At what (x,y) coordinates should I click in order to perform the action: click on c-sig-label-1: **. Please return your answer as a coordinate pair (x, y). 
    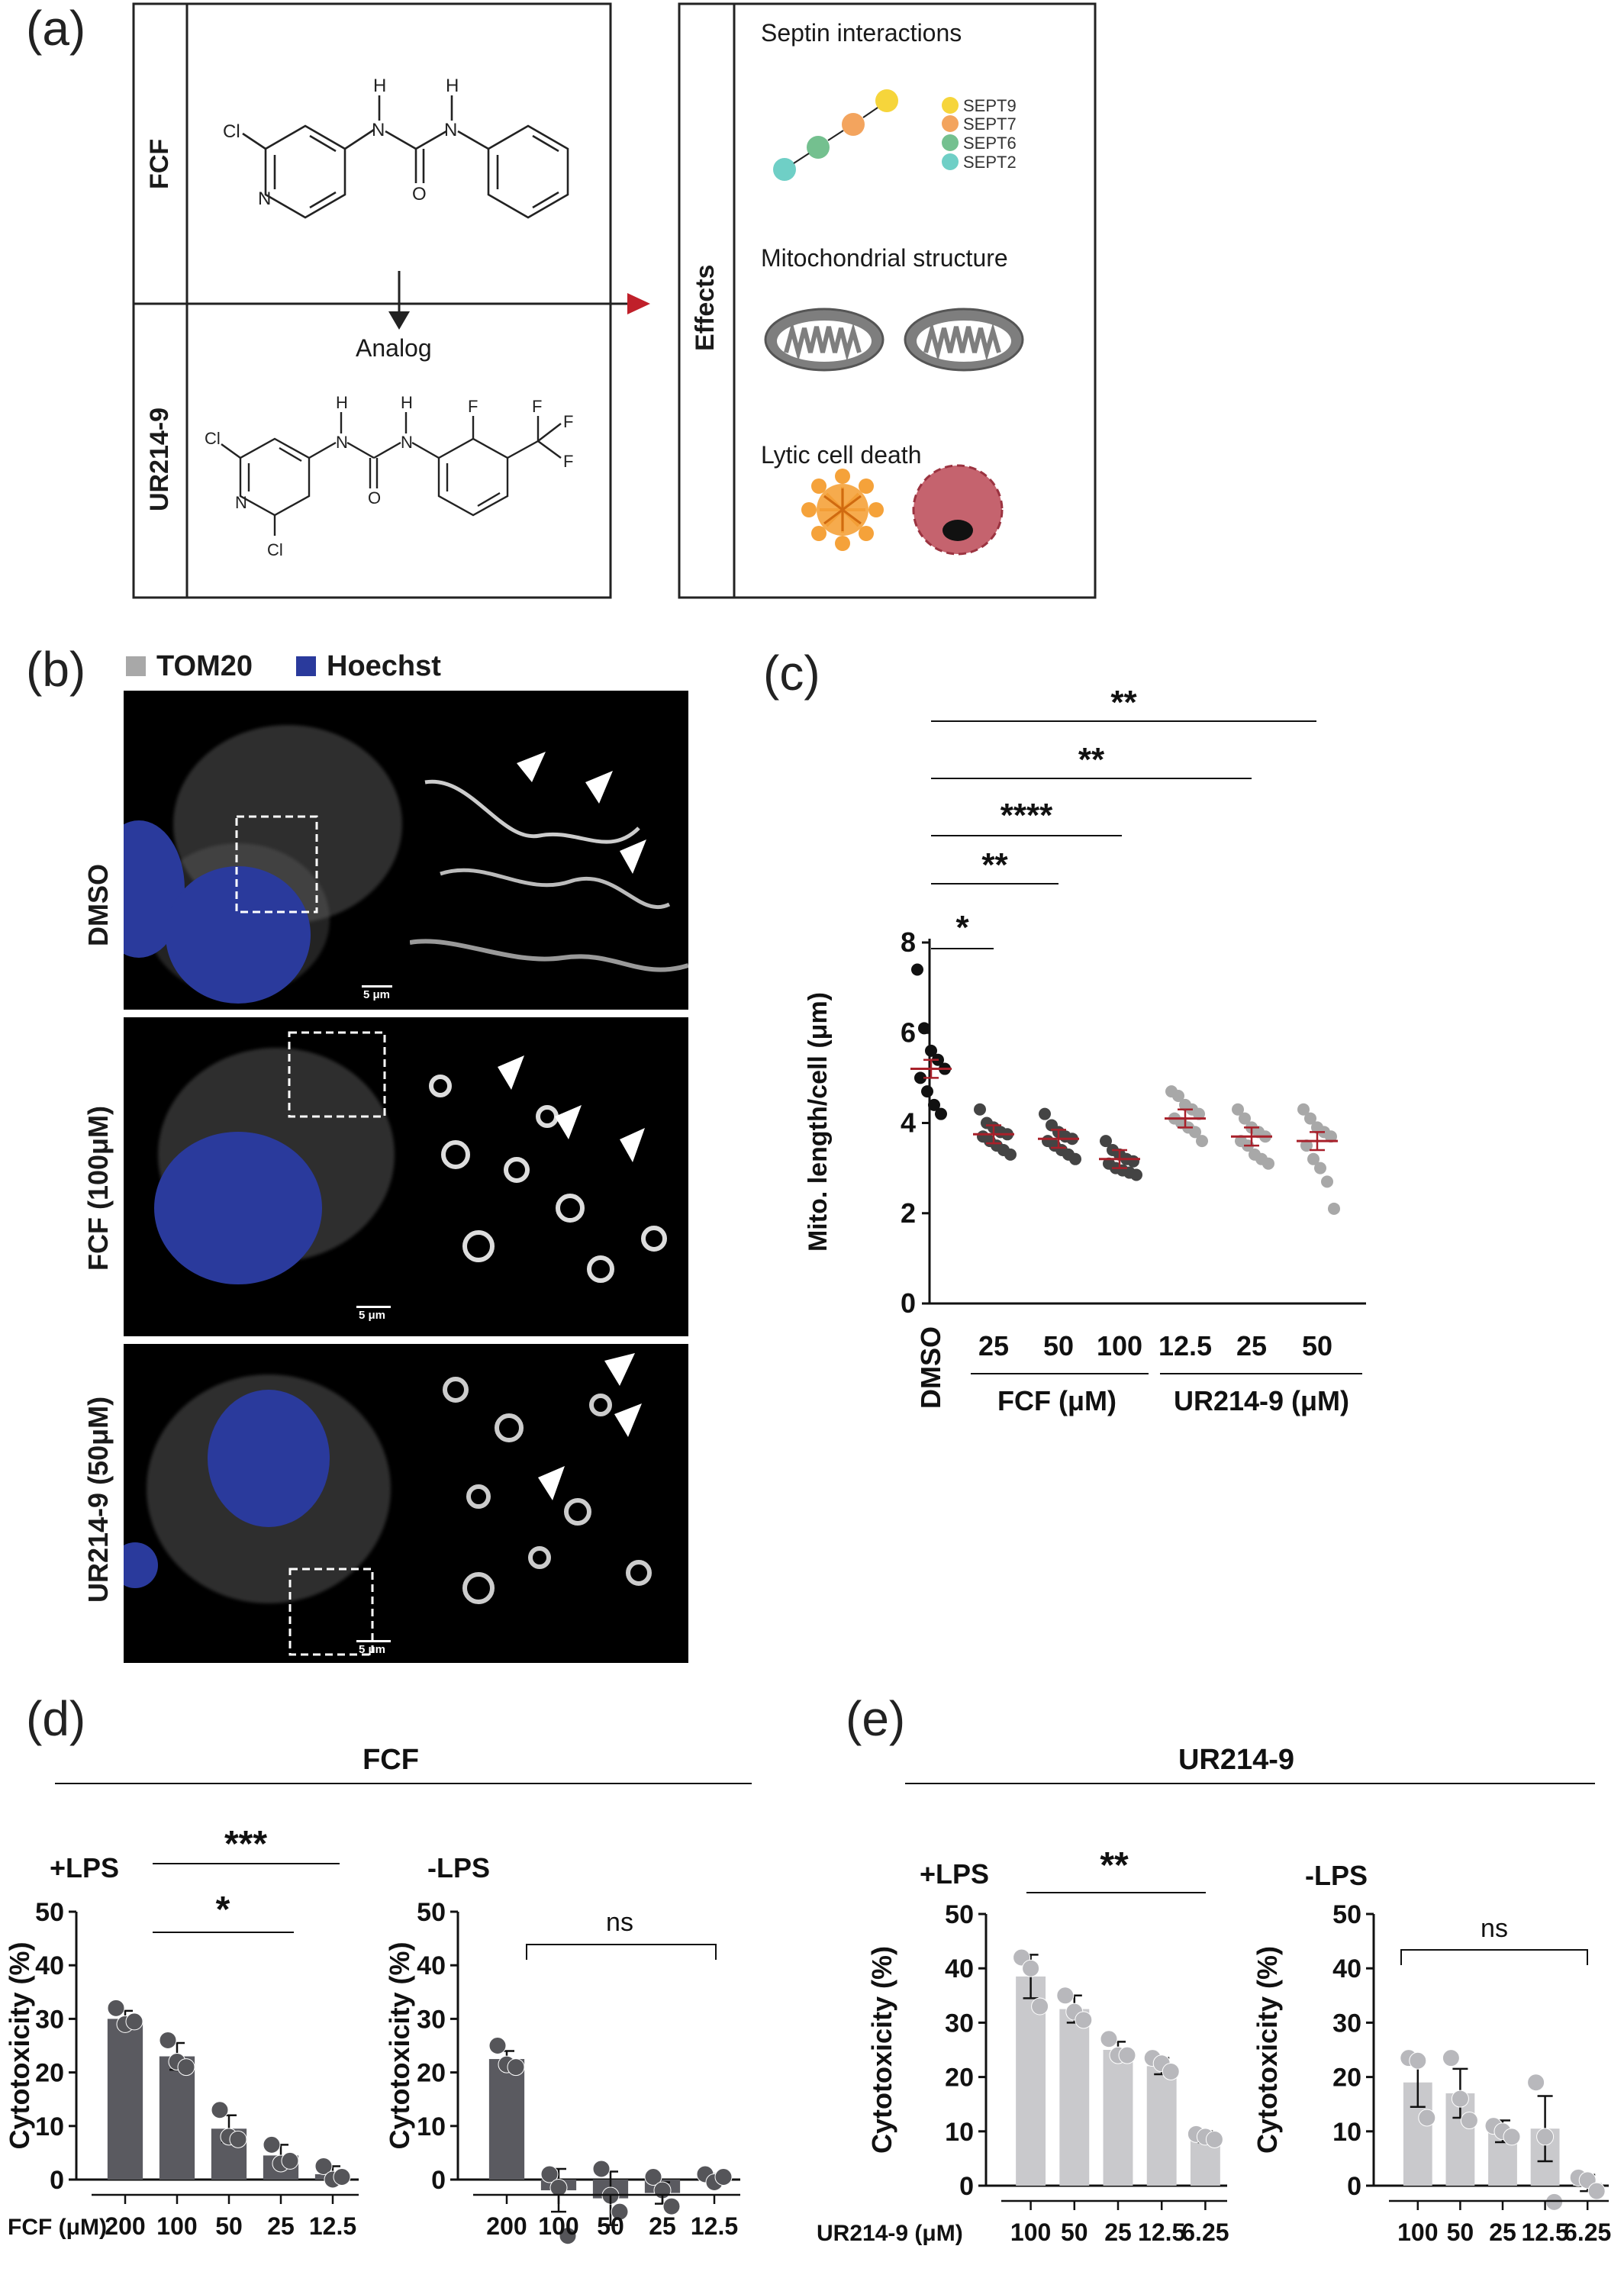
    Looking at the image, I should click on (1091, 759).